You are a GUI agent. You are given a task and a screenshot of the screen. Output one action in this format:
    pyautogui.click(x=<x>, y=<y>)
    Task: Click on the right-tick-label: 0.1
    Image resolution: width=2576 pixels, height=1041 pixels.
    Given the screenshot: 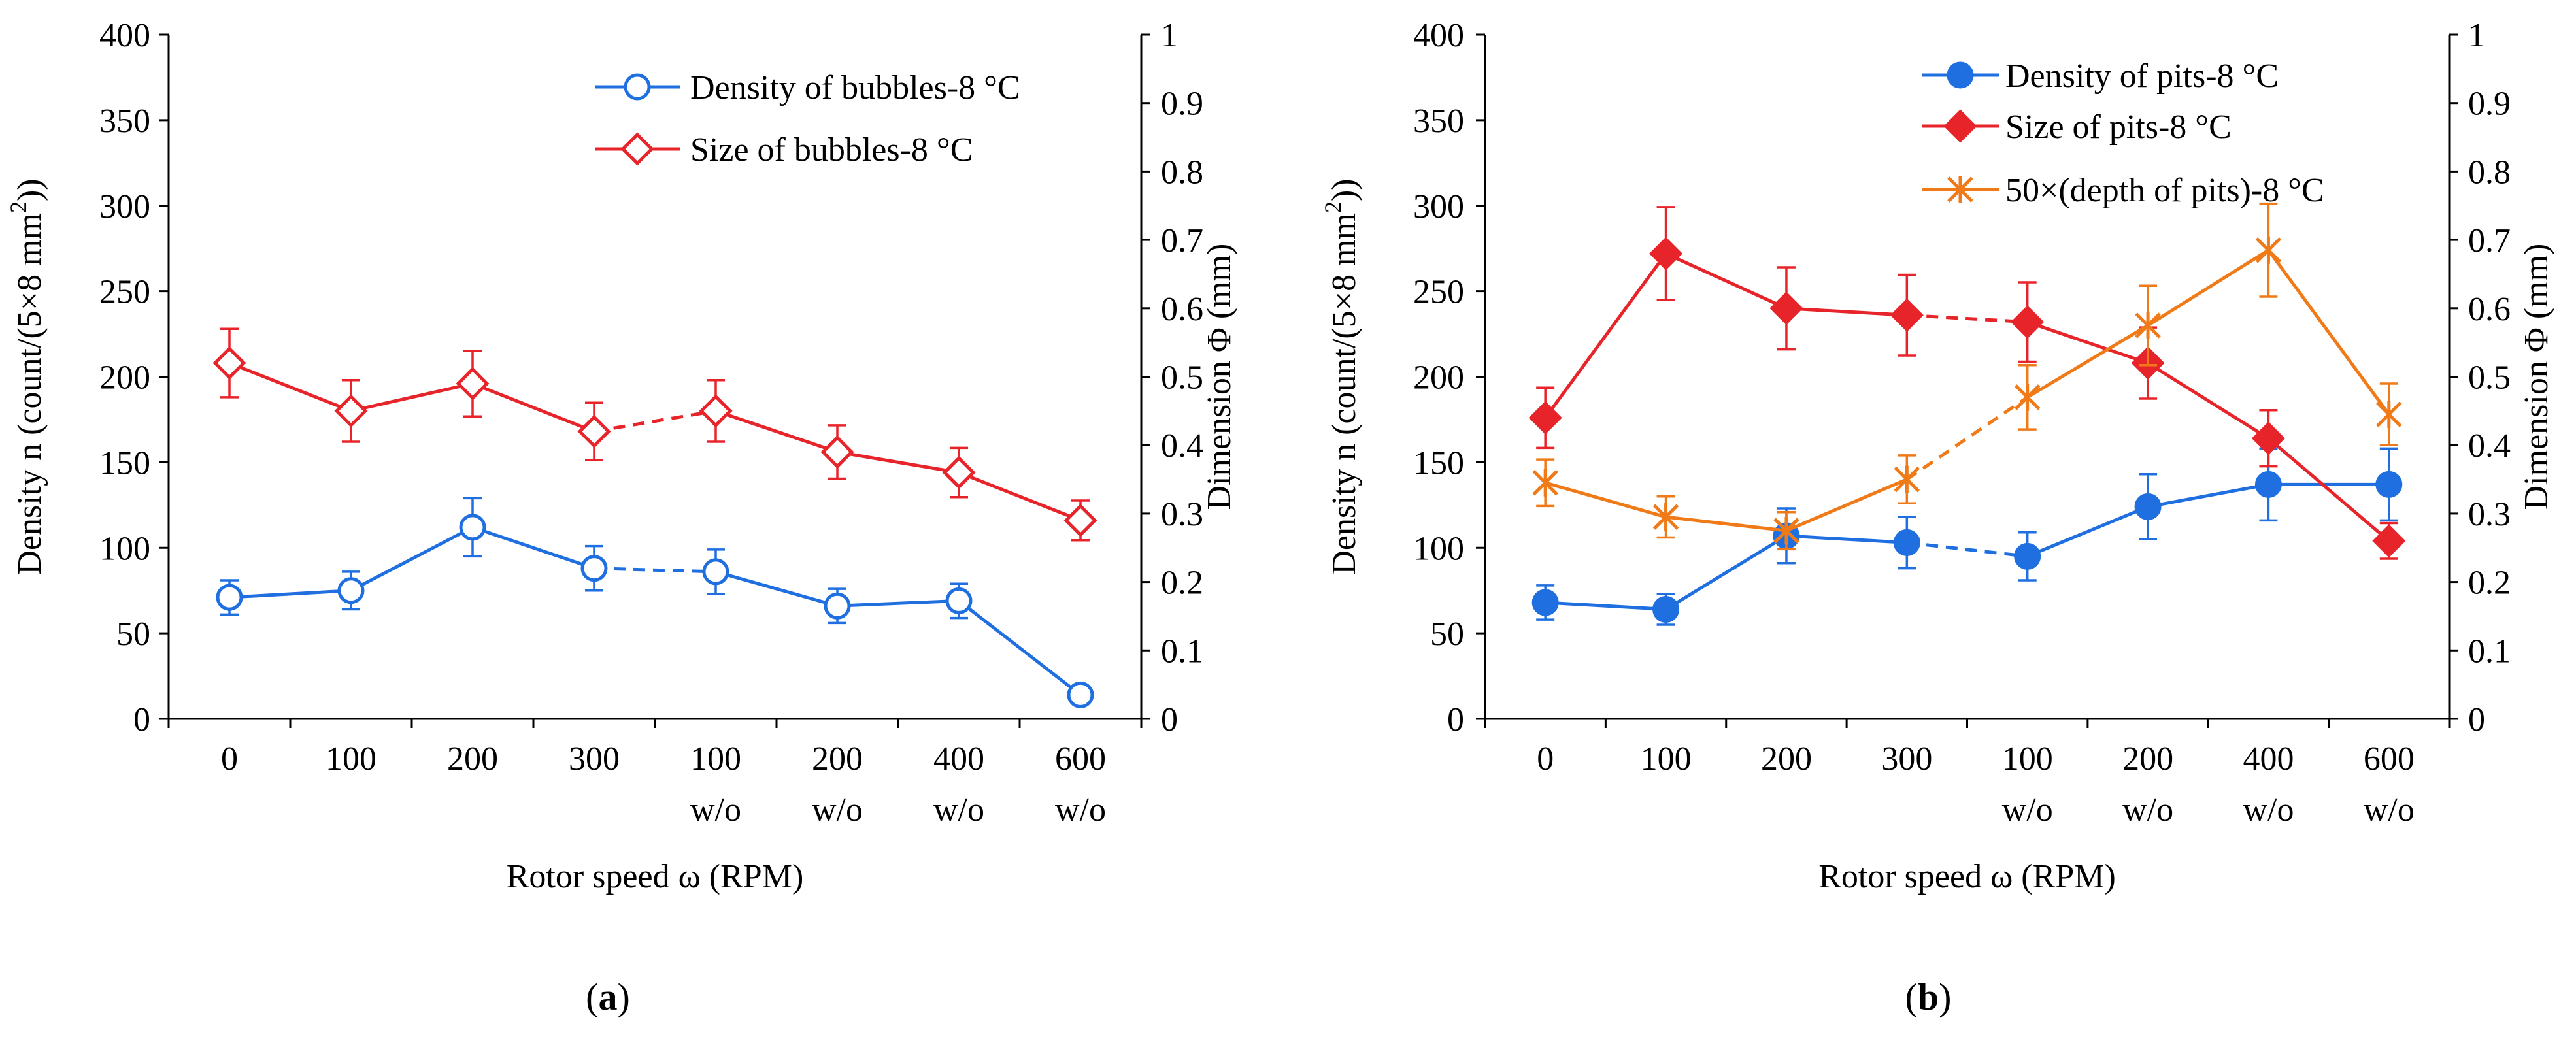 What is the action you would take?
    pyautogui.click(x=2490, y=651)
    